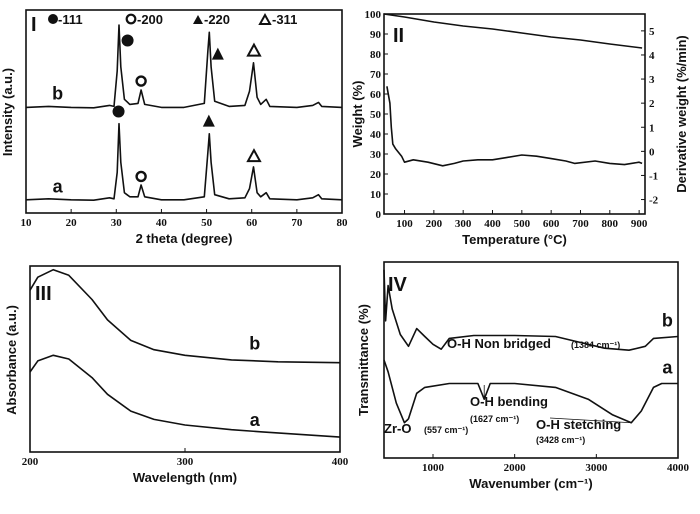 This screenshot has width=700, height=514. I want to click on annotation-wavenumber: (3428 cm⁻¹), so click(560, 440).